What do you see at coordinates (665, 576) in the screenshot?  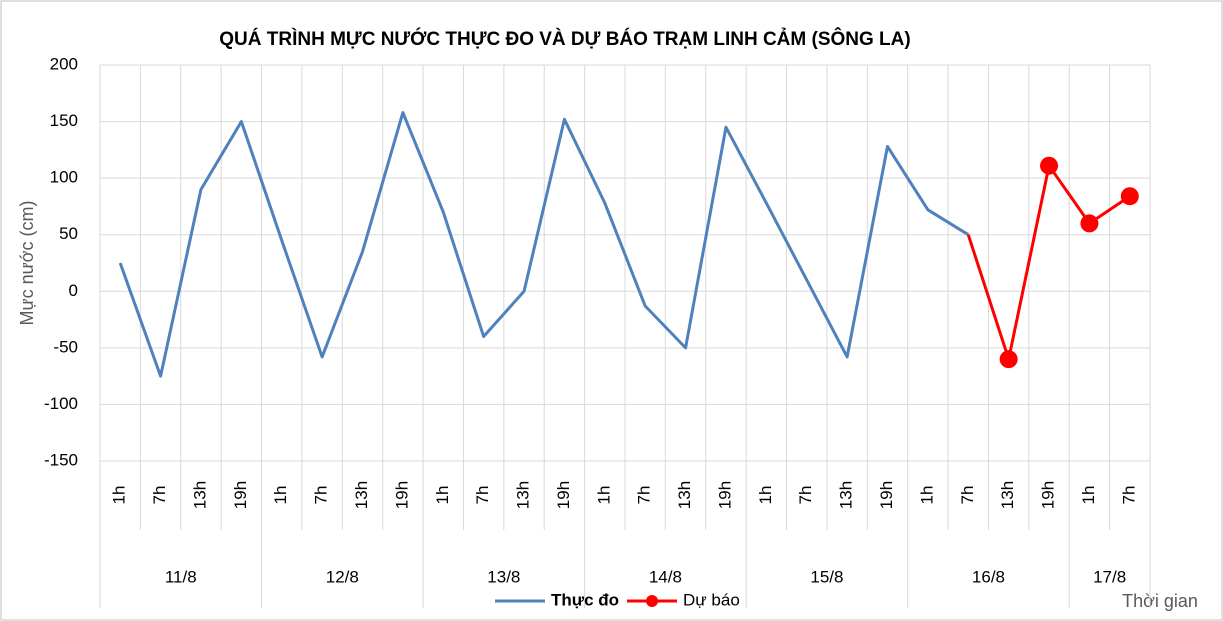 I see `x-group-label: 14/8` at bounding box center [665, 576].